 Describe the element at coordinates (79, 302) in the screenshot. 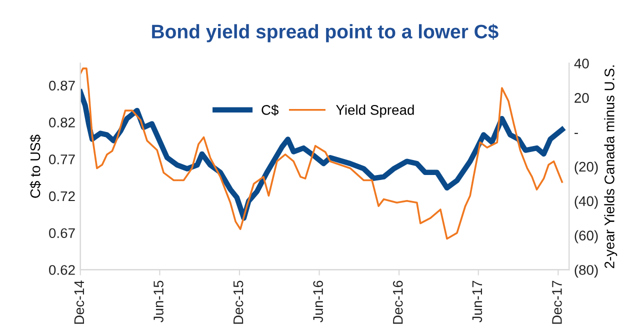

I see `x-tick-label: Dec-14` at that location.